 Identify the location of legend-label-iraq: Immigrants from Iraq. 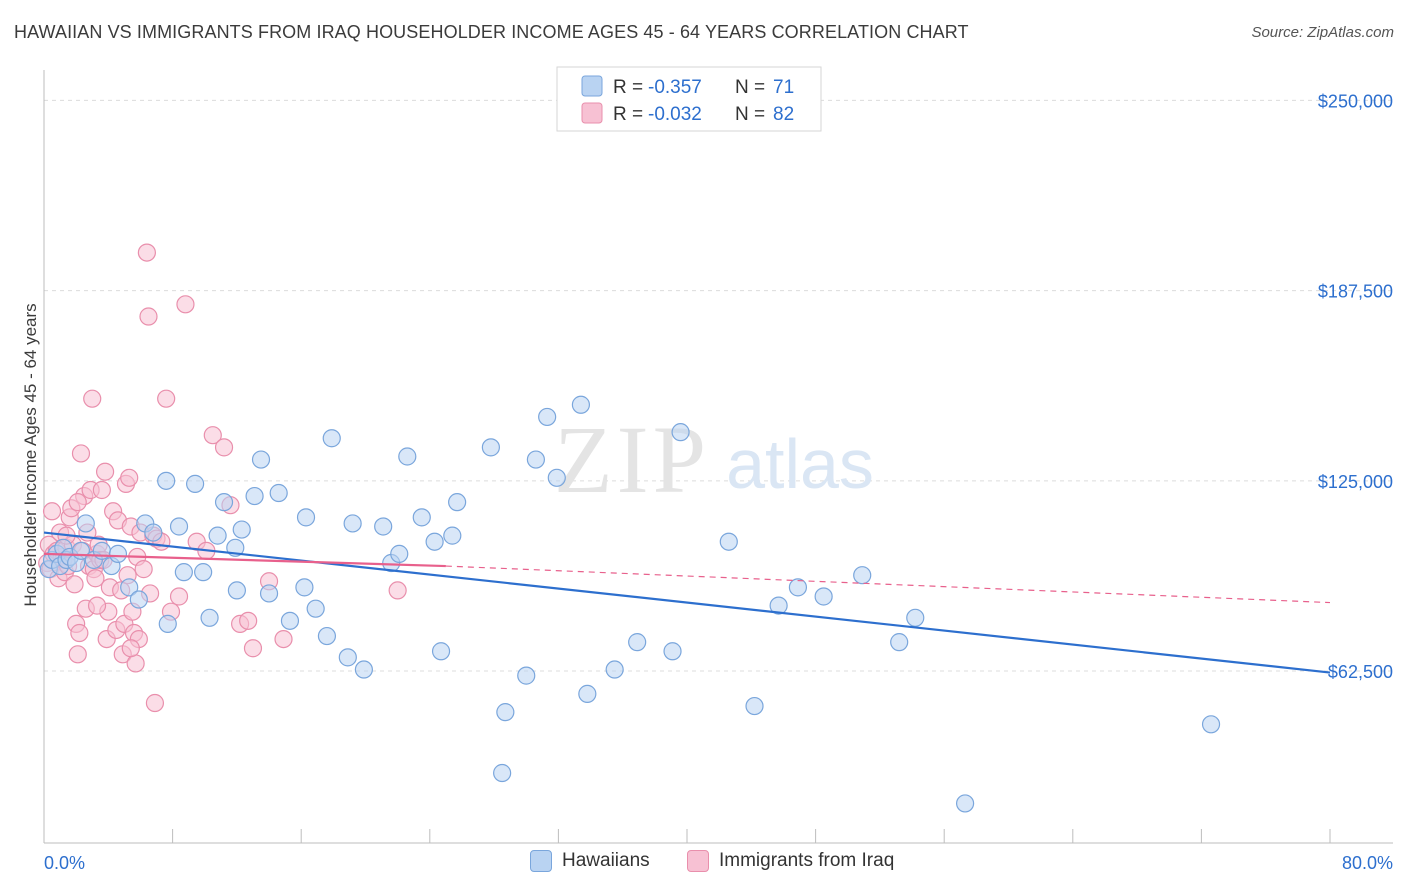
(807, 860).